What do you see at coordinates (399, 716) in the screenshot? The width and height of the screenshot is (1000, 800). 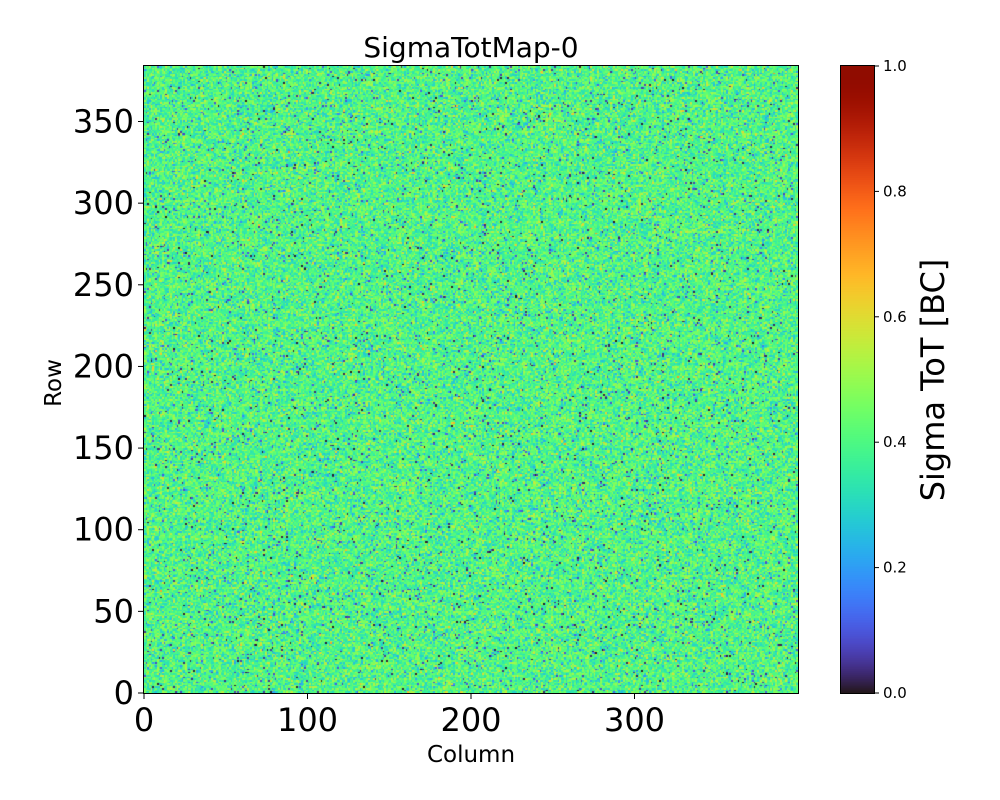 I see `x-axis-ticks: 0 100 200 300` at bounding box center [399, 716].